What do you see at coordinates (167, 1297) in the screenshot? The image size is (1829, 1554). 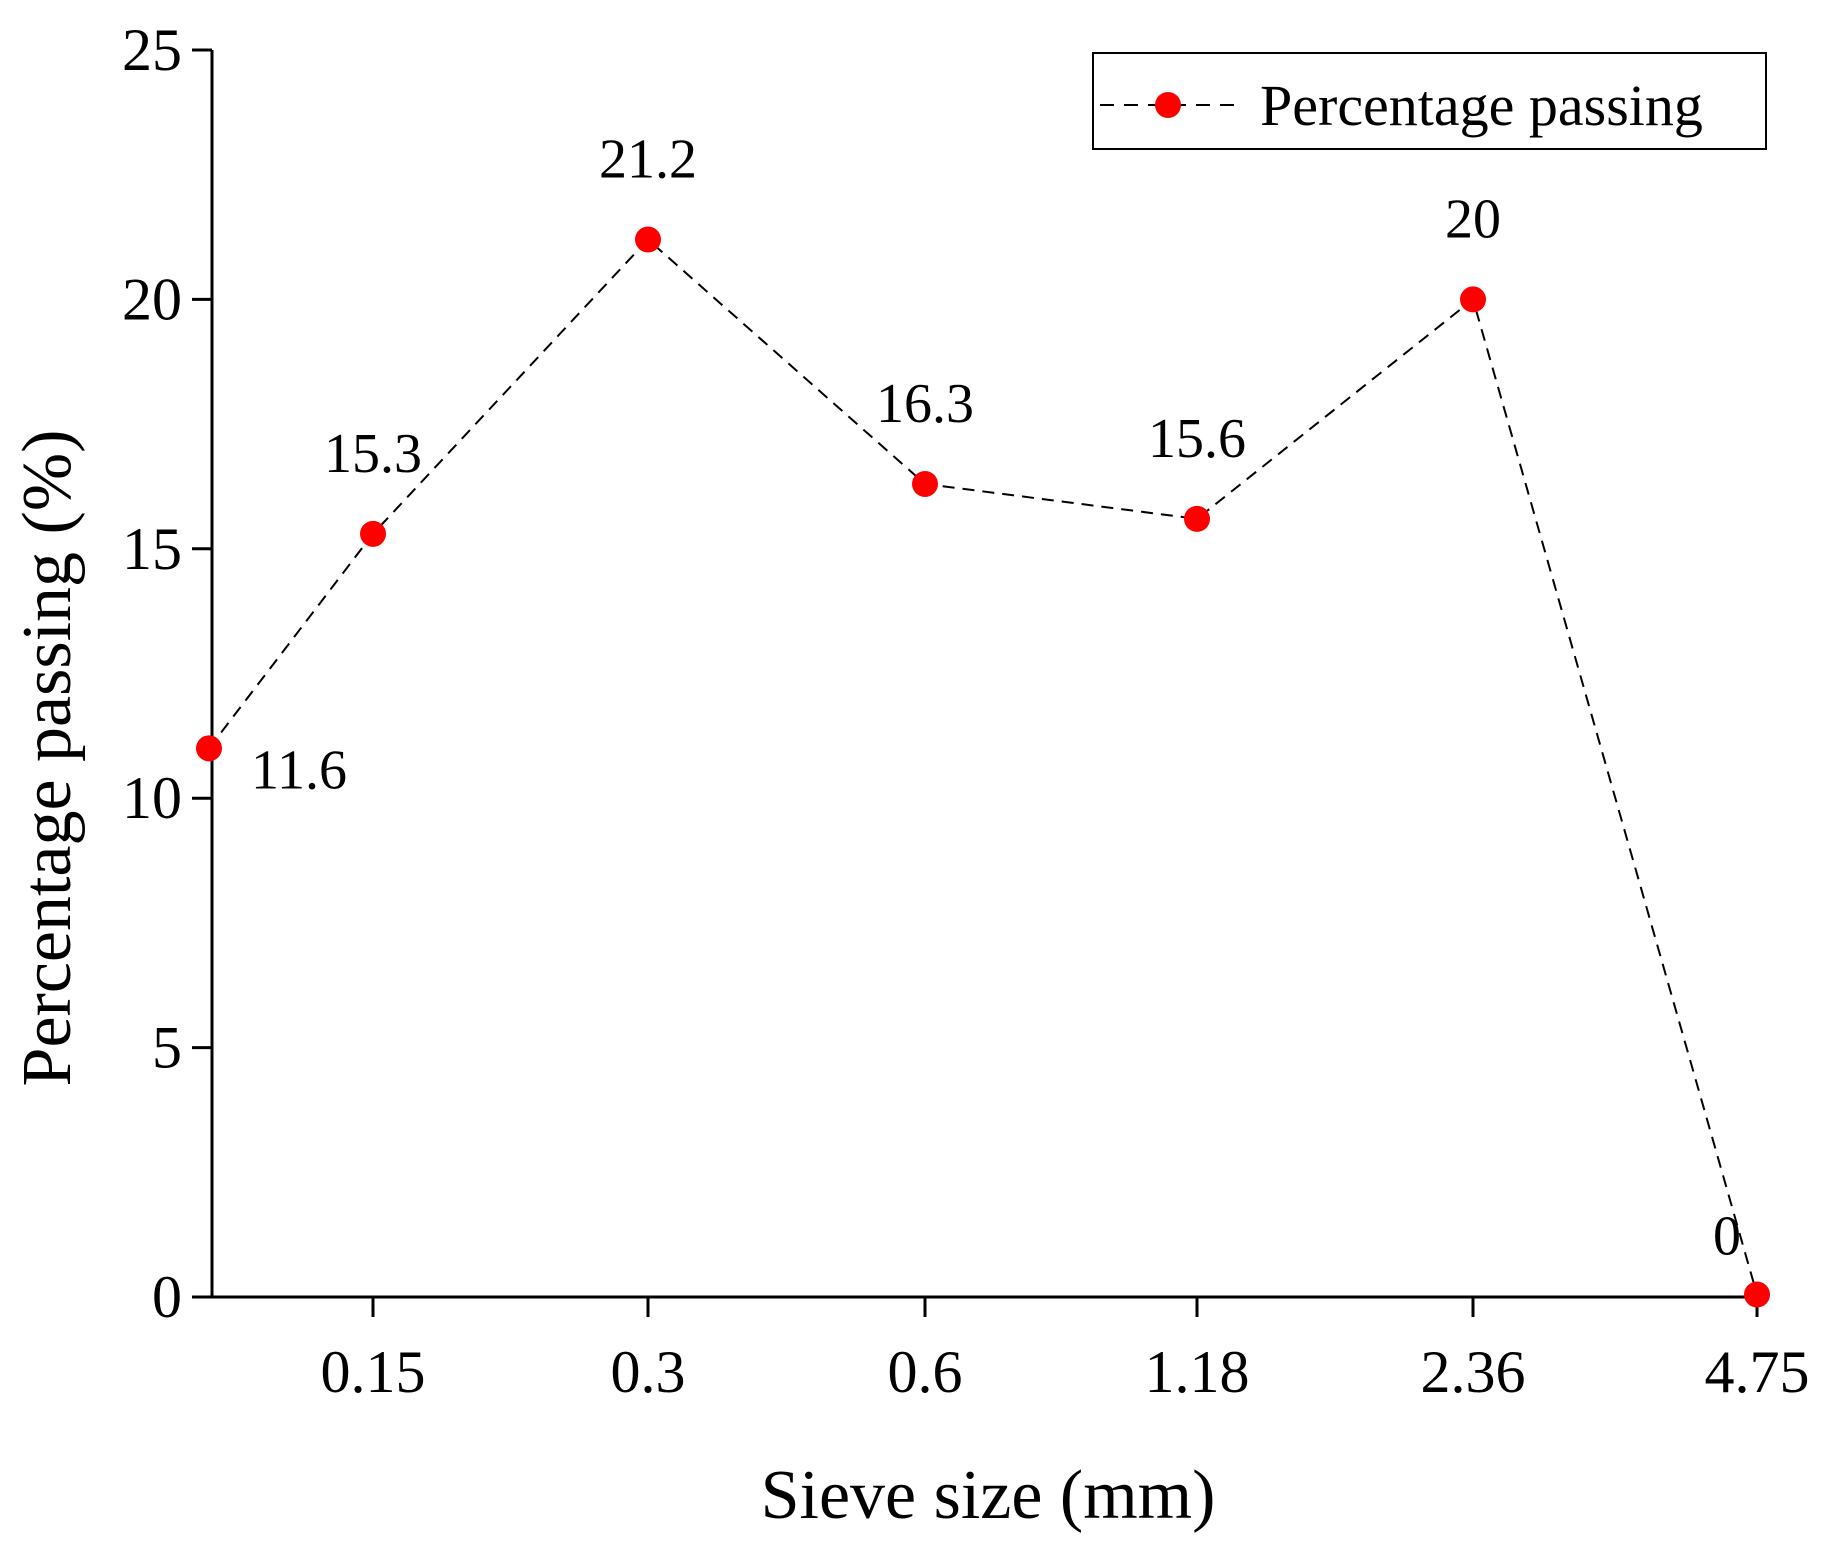 I see `y-tick-label: 0` at bounding box center [167, 1297].